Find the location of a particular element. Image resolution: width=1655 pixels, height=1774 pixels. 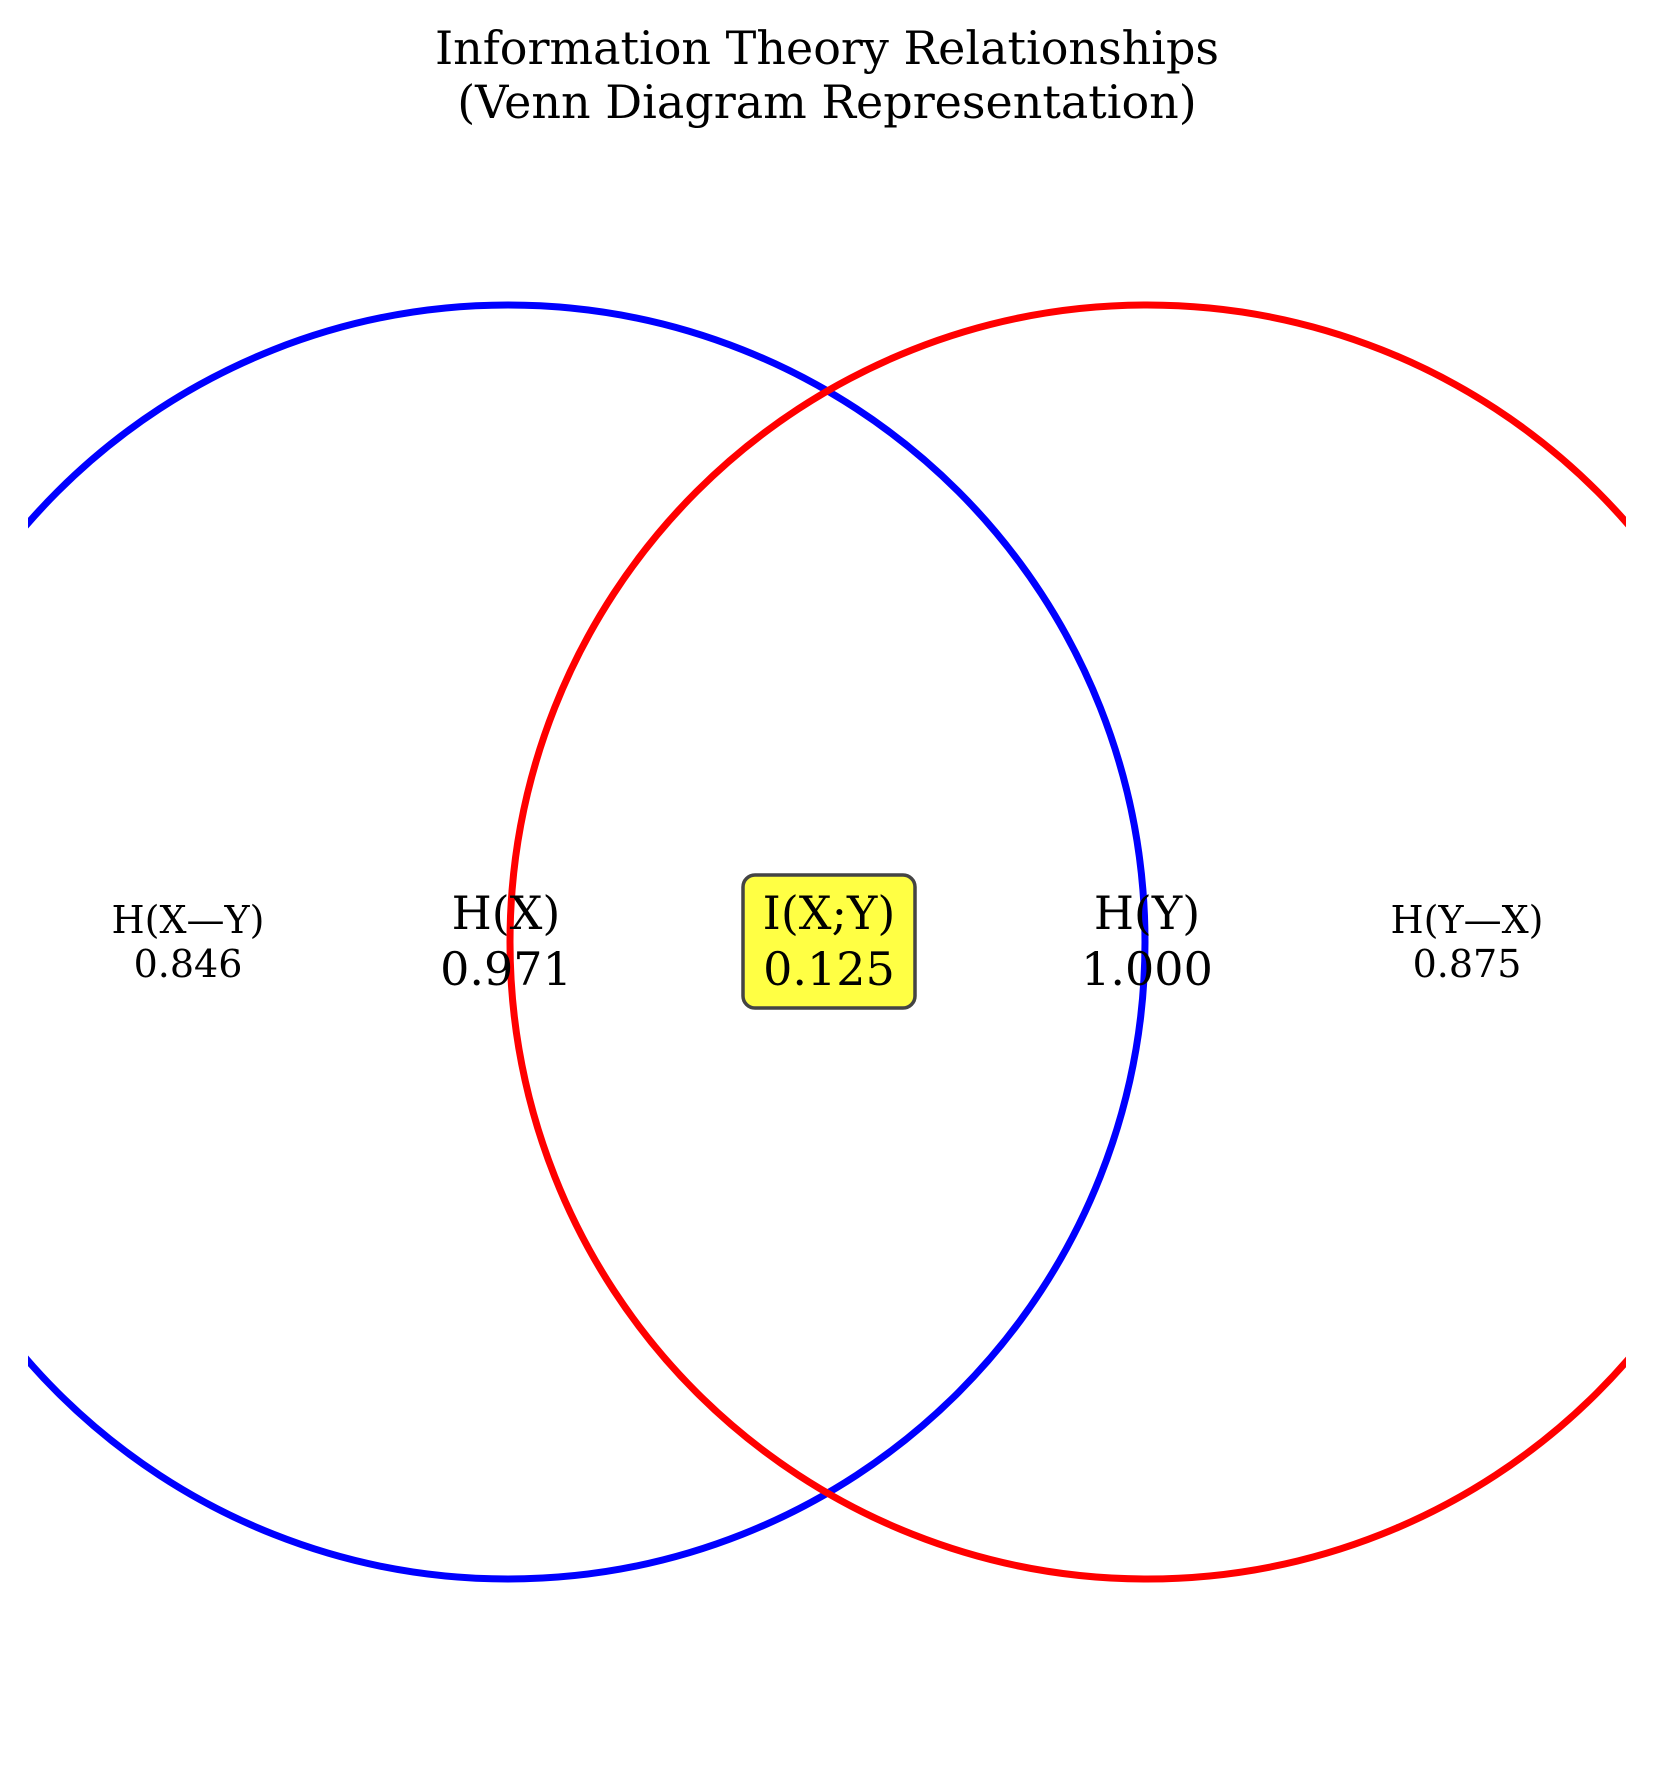

chart-title-line1: Information Theory Relationships is located at coordinates (827, 48).